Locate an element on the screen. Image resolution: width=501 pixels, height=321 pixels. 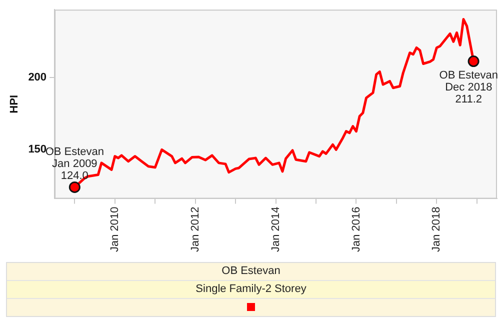
y-tick-label: 150 is located at coordinates (37, 150).